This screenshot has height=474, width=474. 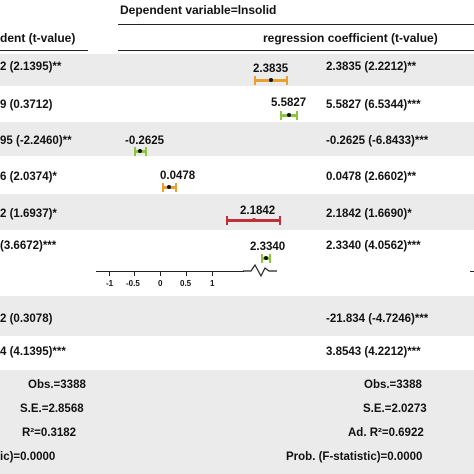 I want to click on stat-left-obs: Obs.=3388, so click(x=57, y=385).